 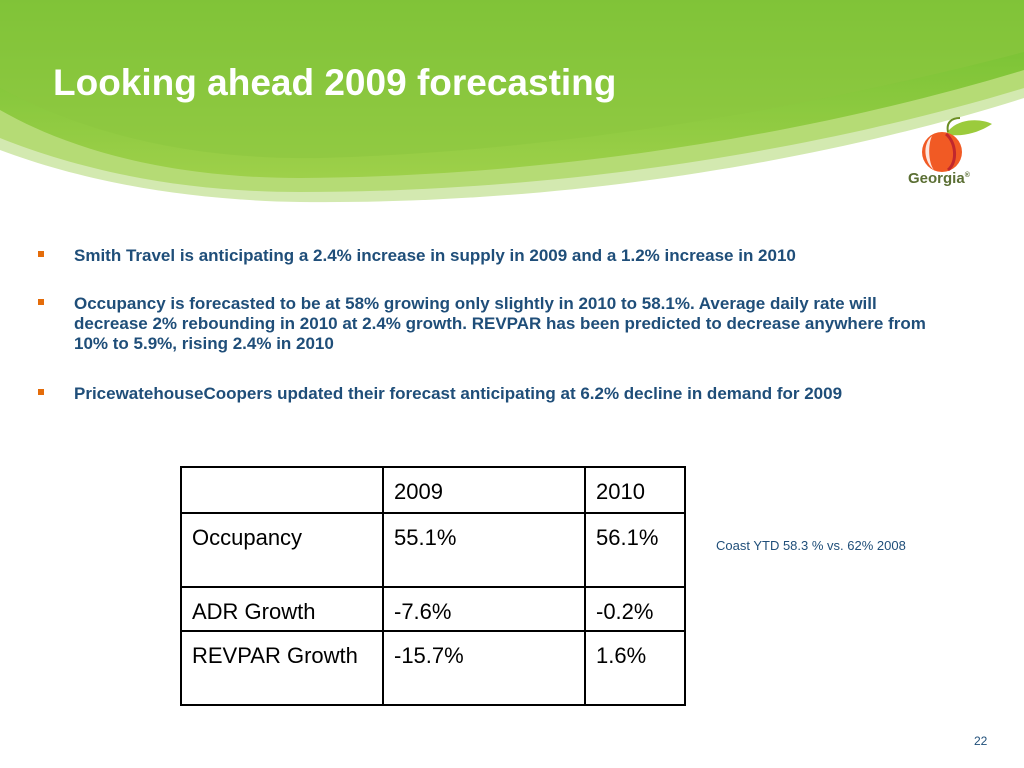 What do you see at coordinates (282, 490) in the screenshot?
I see `table-header-cell` at bounding box center [282, 490].